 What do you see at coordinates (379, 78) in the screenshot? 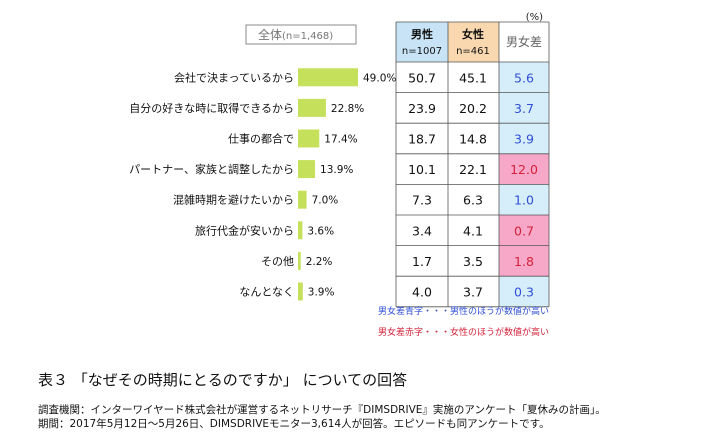
I see `bar-value-label: 49.0%` at bounding box center [379, 78].